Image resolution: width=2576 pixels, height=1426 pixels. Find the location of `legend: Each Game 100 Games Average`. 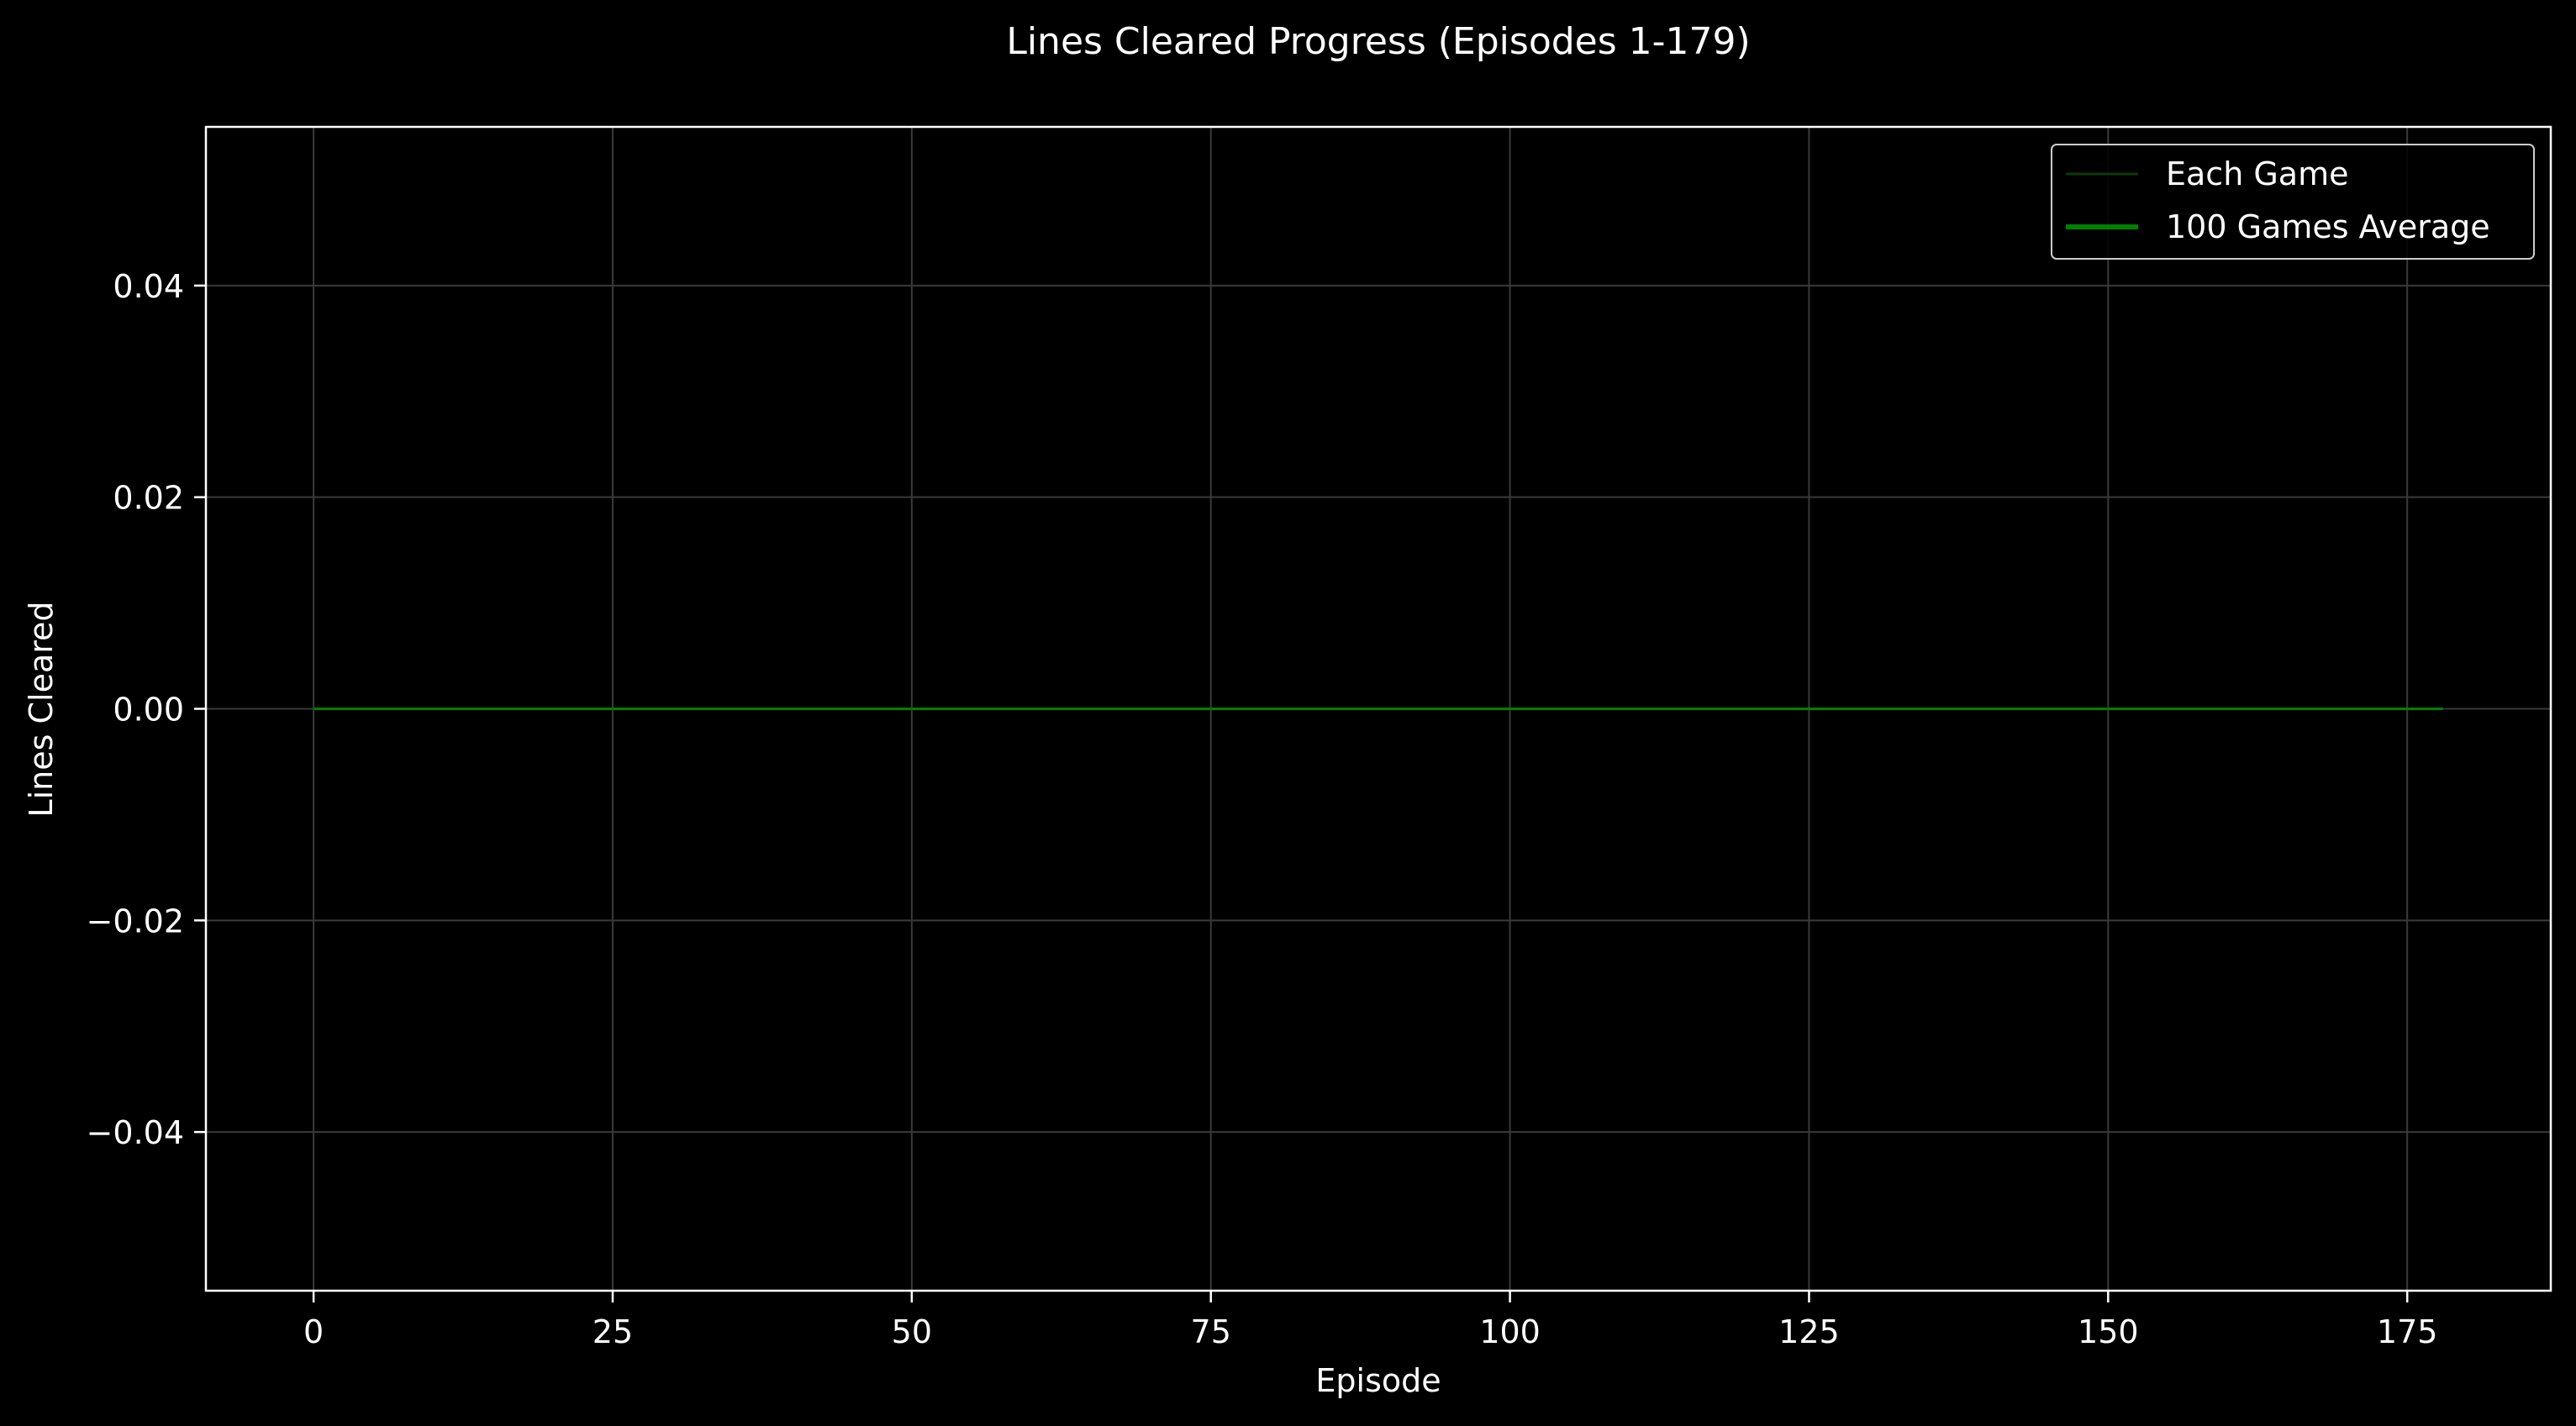

legend: Each Game 100 Games Average is located at coordinates (2293, 202).